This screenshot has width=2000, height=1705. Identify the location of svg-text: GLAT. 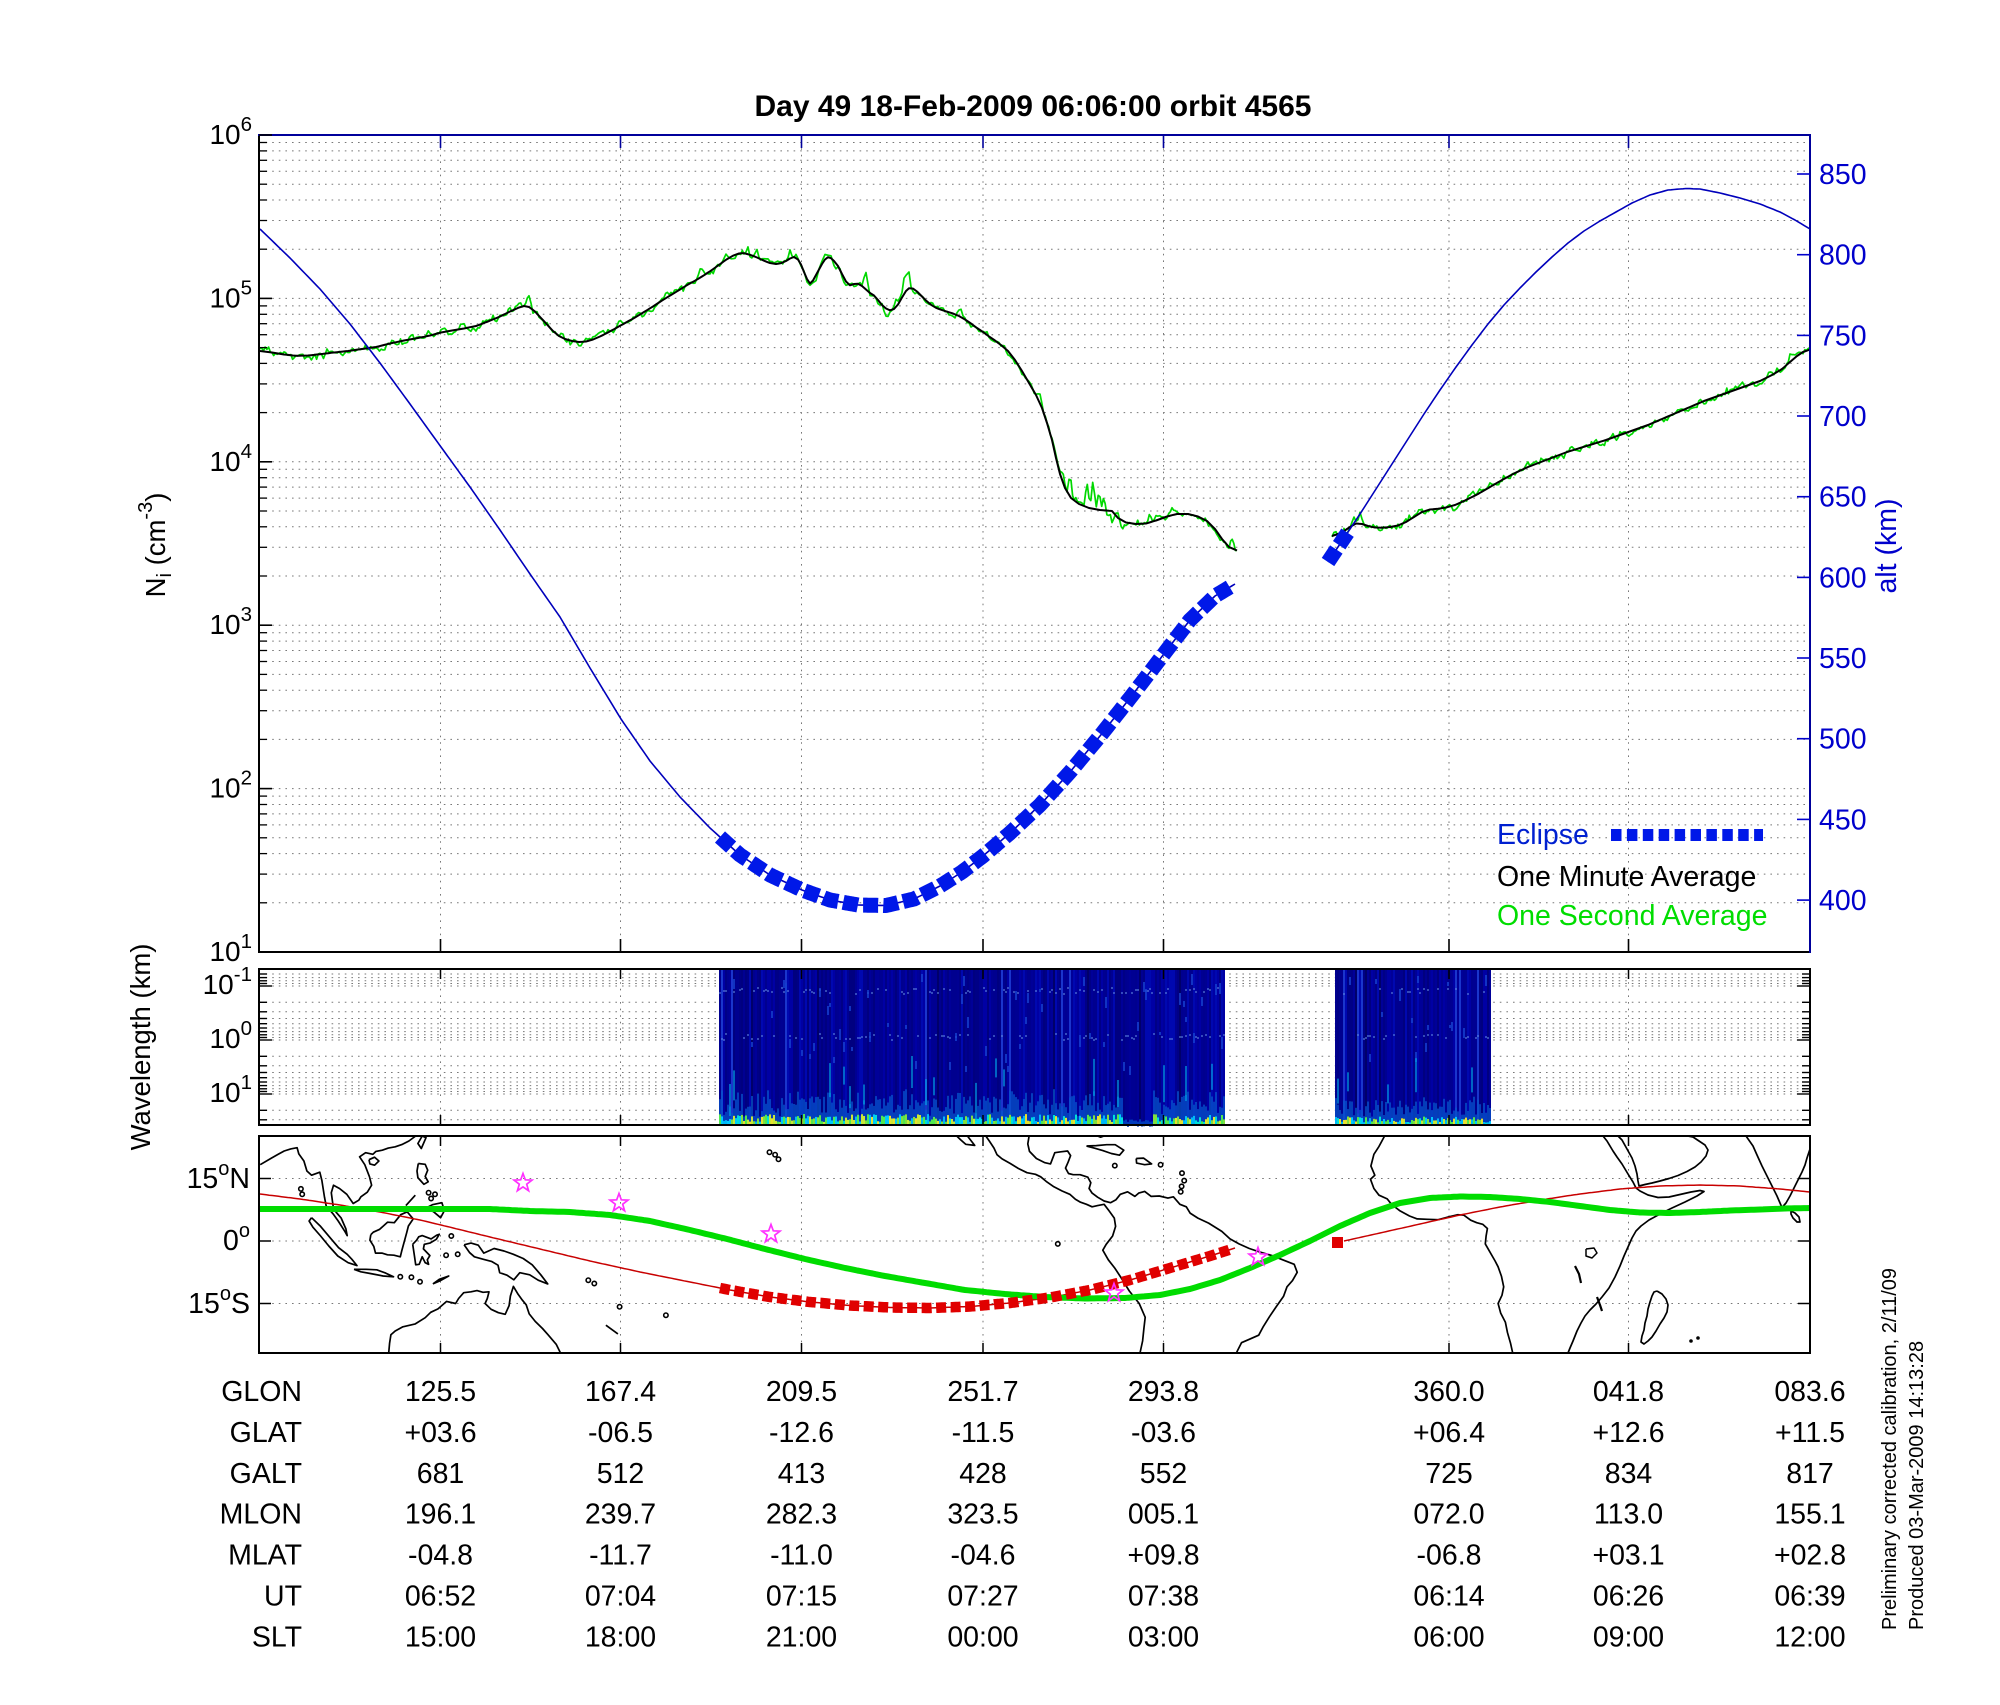
(266, 1433).